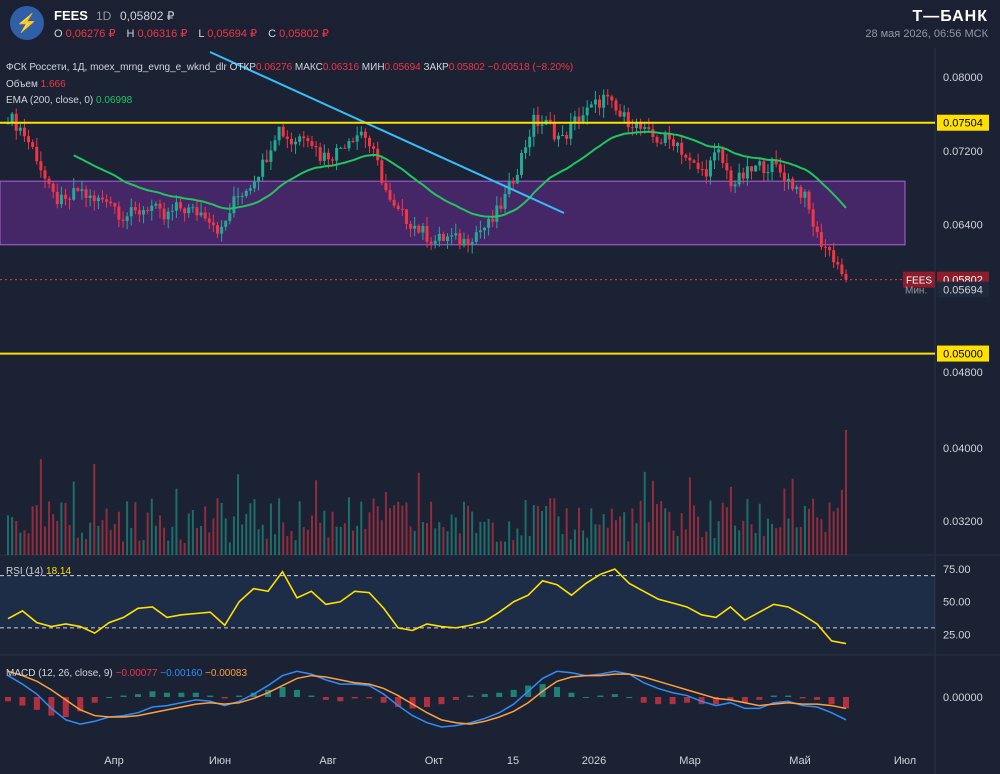 The width and height of the screenshot is (1000, 774). Describe the element at coordinates (181, 673) in the screenshot. I see `macd-line-value: −0.00160` at that location.